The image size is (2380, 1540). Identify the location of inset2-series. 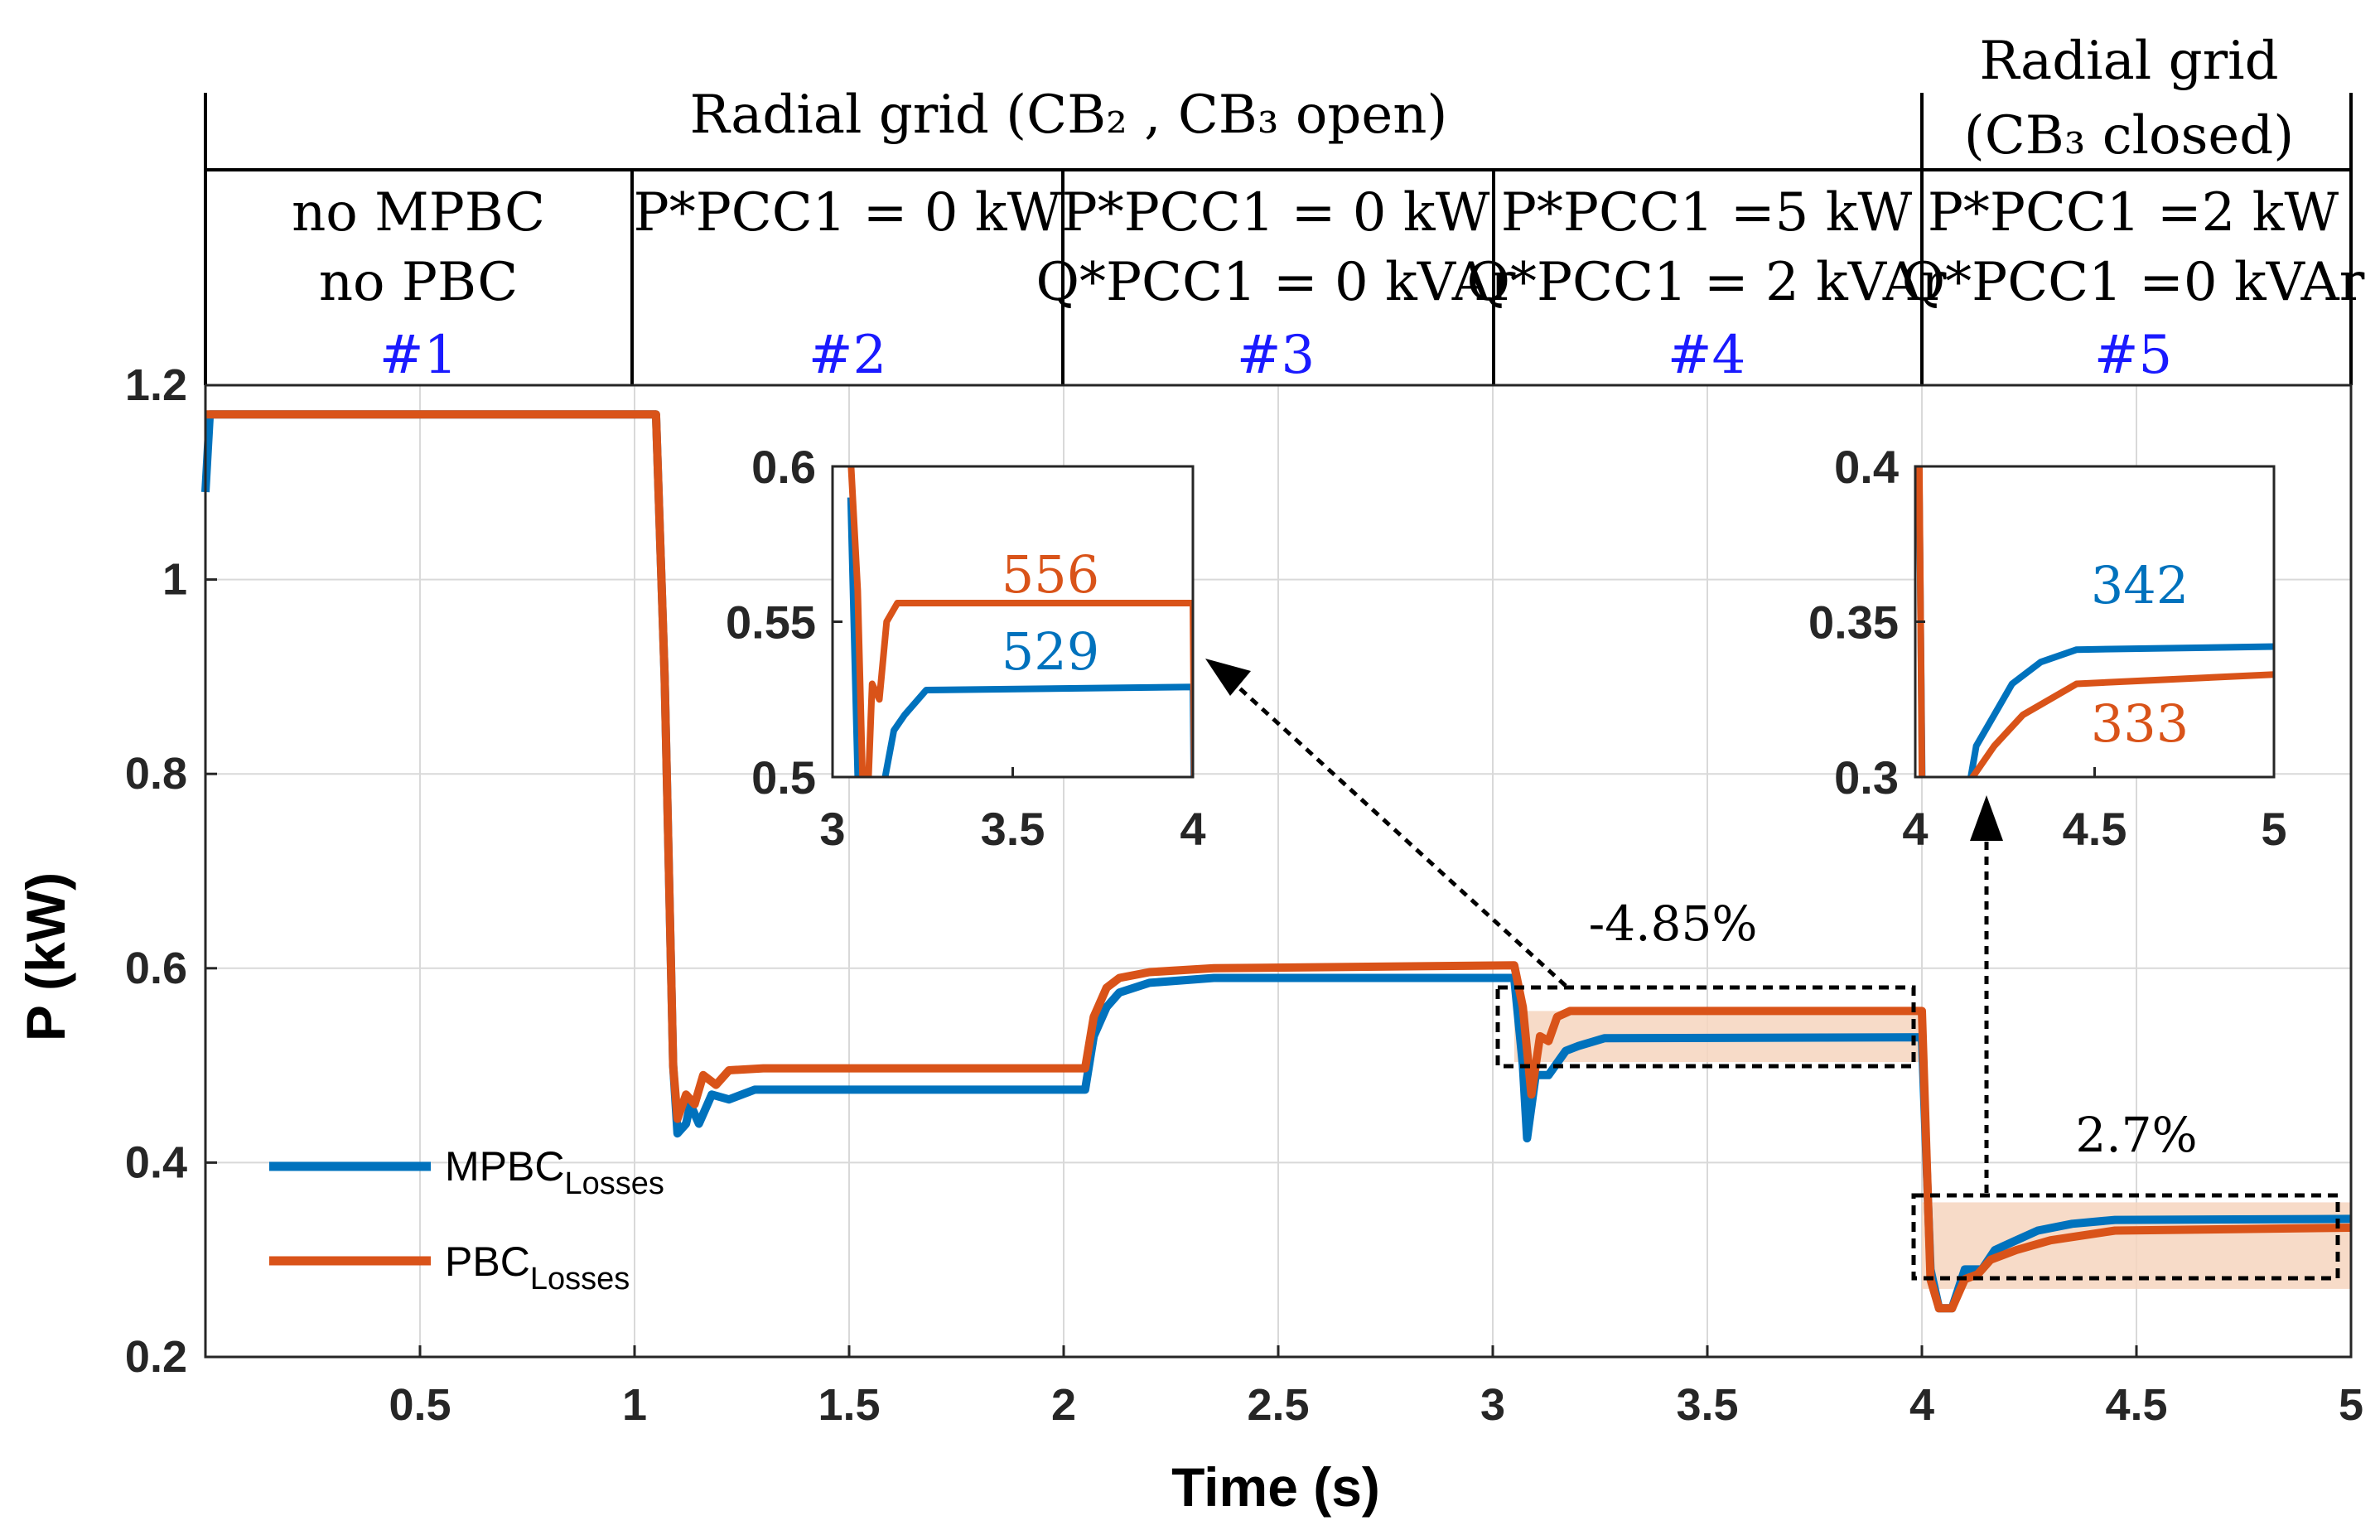
(2094, 621).